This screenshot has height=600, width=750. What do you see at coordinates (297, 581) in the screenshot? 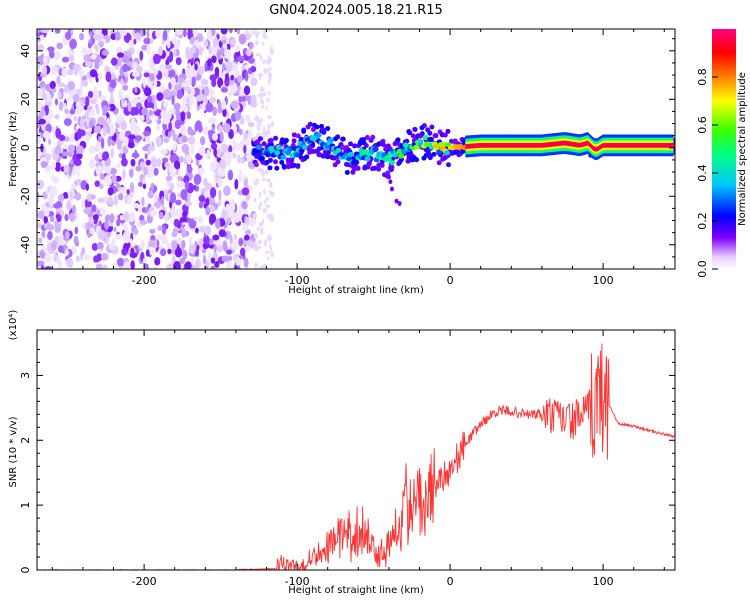
I see `x-tick-label: -100` at bounding box center [297, 581].